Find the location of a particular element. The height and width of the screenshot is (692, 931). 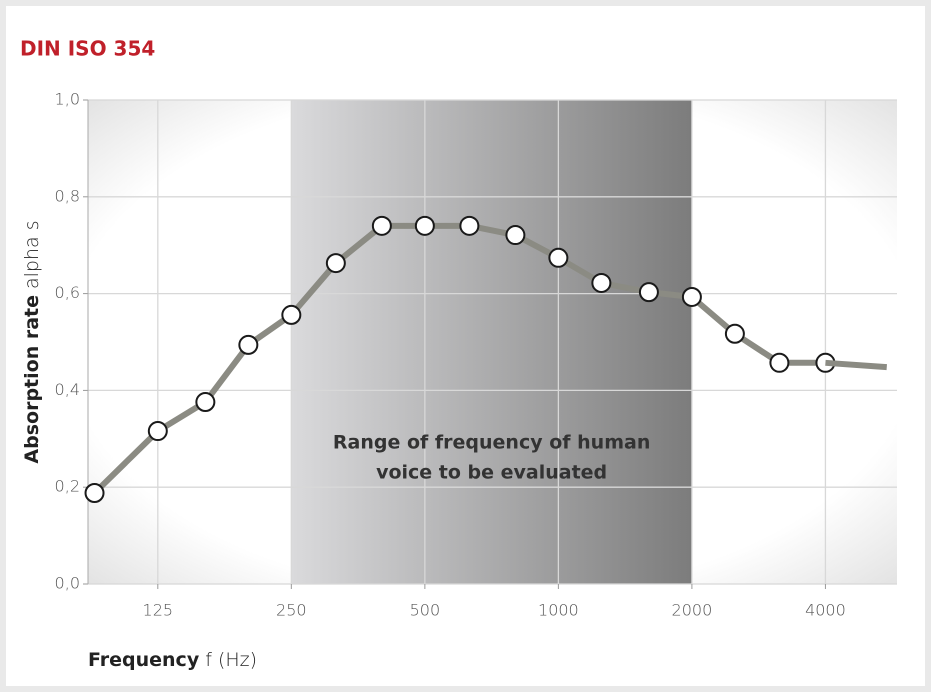

annotation: Range of frequency of human is located at coordinates (491, 443).